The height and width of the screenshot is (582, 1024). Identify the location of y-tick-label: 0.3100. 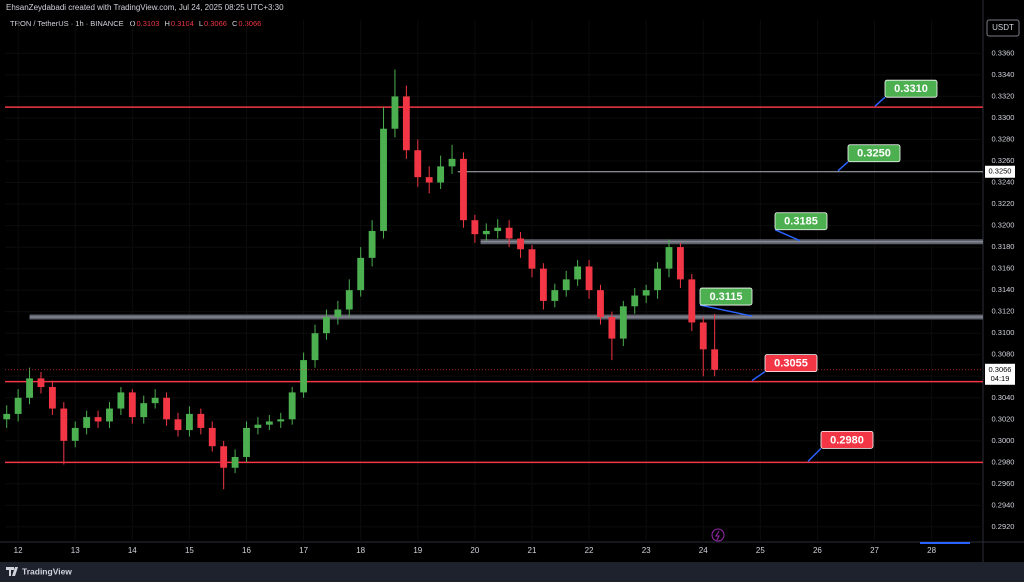
(1003, 332).